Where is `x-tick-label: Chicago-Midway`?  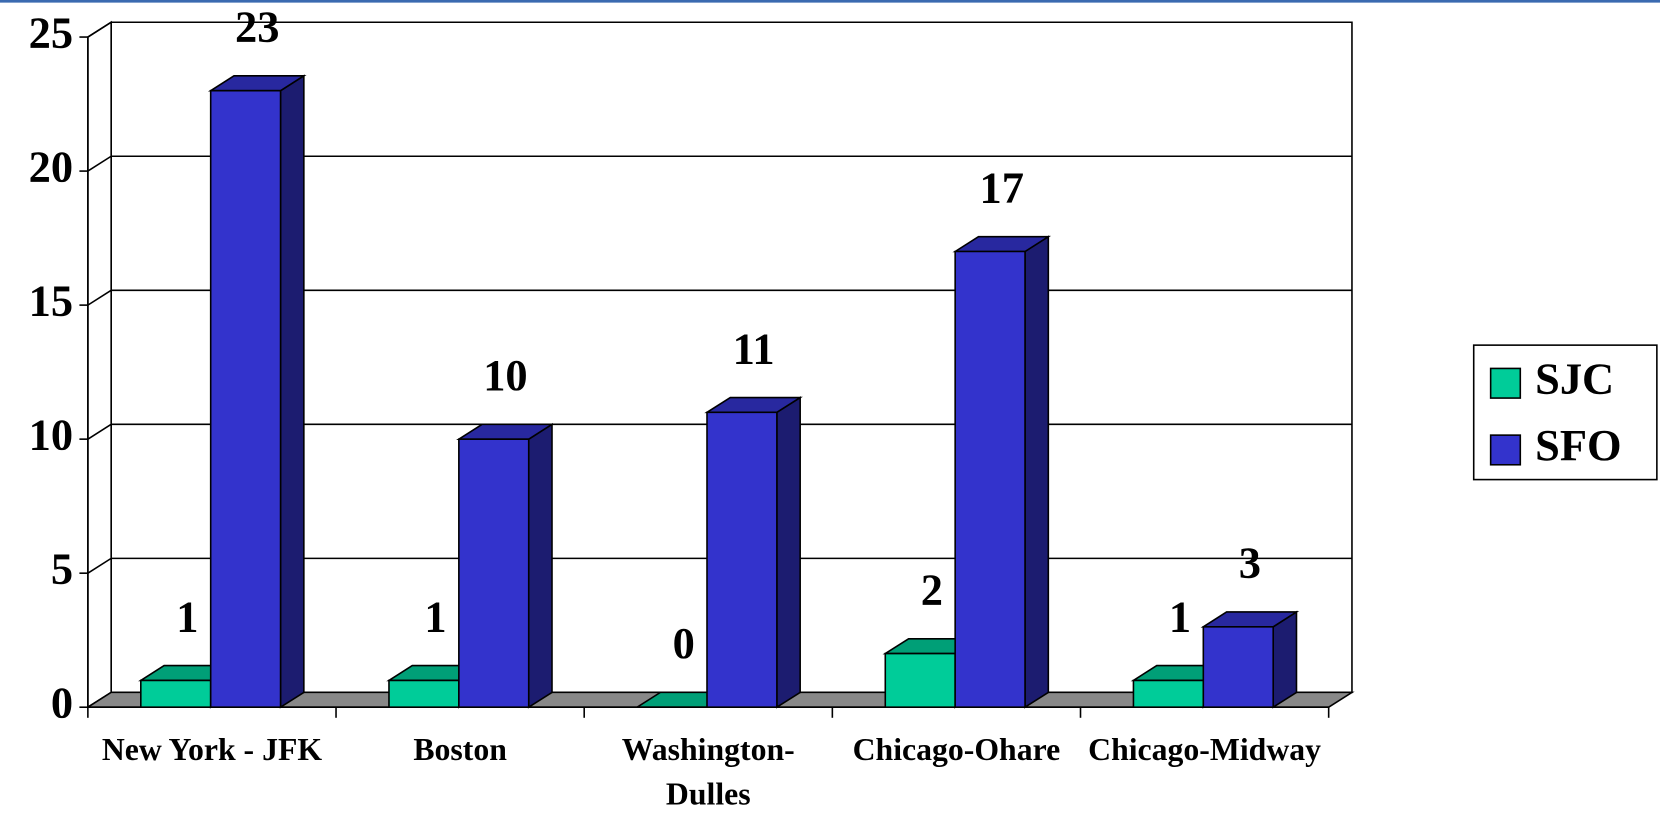 x-tick-label: Chicago-Midway is located at coordinates (1205, 750).